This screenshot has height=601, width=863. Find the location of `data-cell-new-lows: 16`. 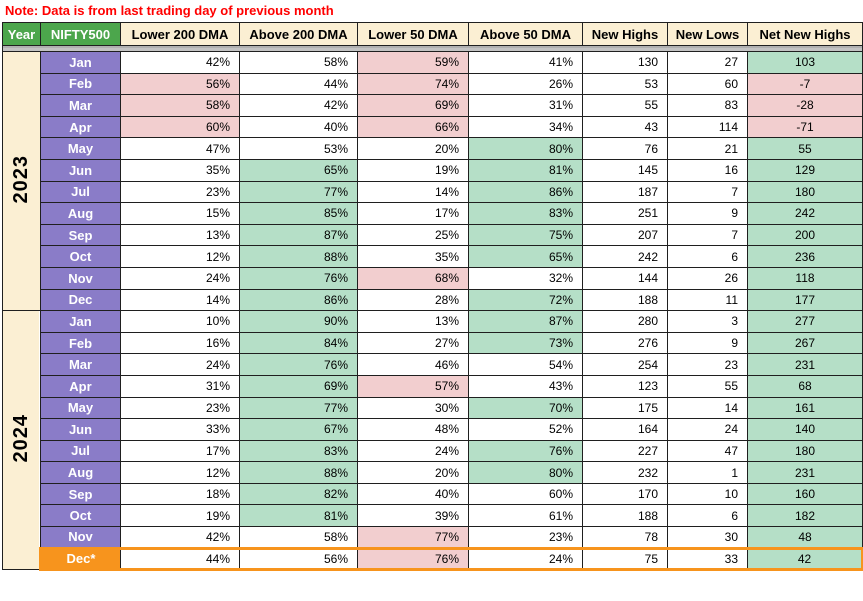

data-cell-new-lows: 16 is located at coordinates (707, 170).